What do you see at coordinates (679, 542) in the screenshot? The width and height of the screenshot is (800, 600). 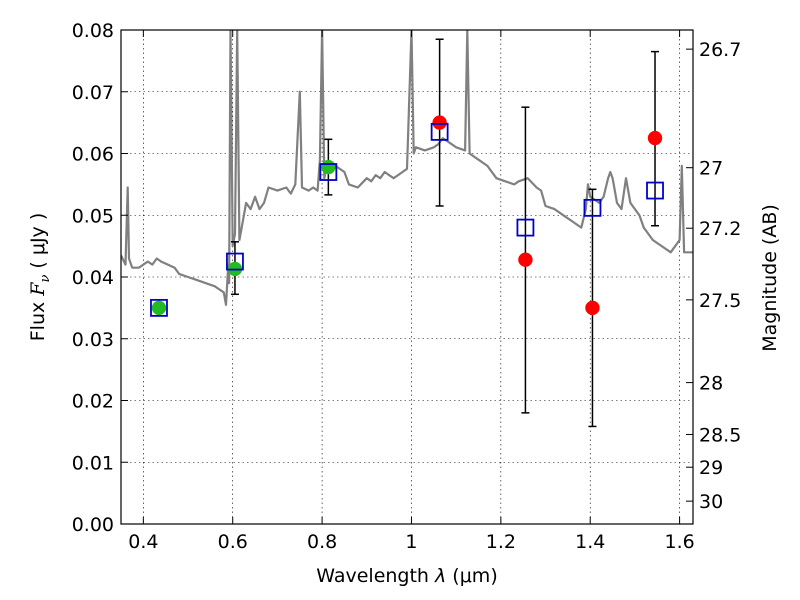 I see `x-tick-label: 1.6` at bounding box center [679, 542].